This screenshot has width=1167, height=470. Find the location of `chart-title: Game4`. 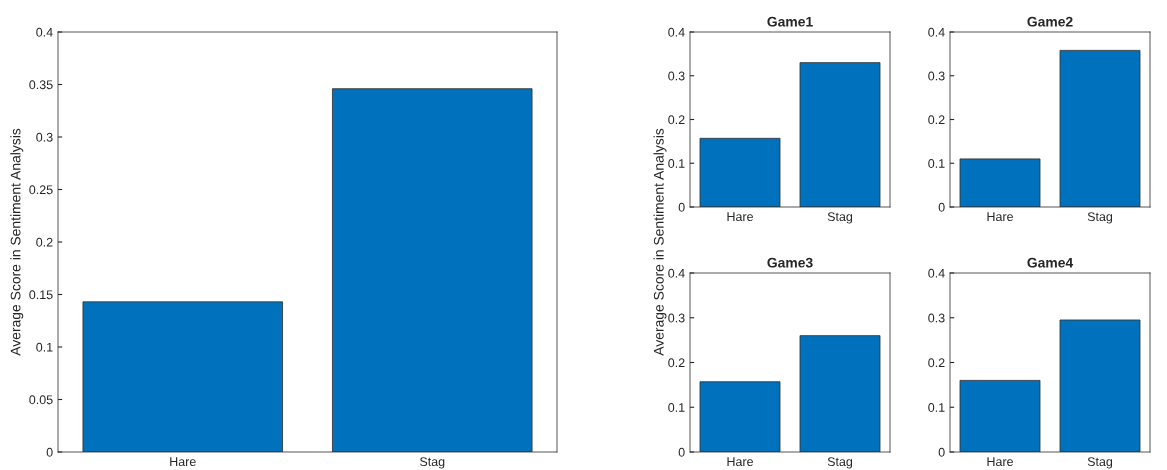

chart-title: Game4 is located at coordinates (1050, 262).